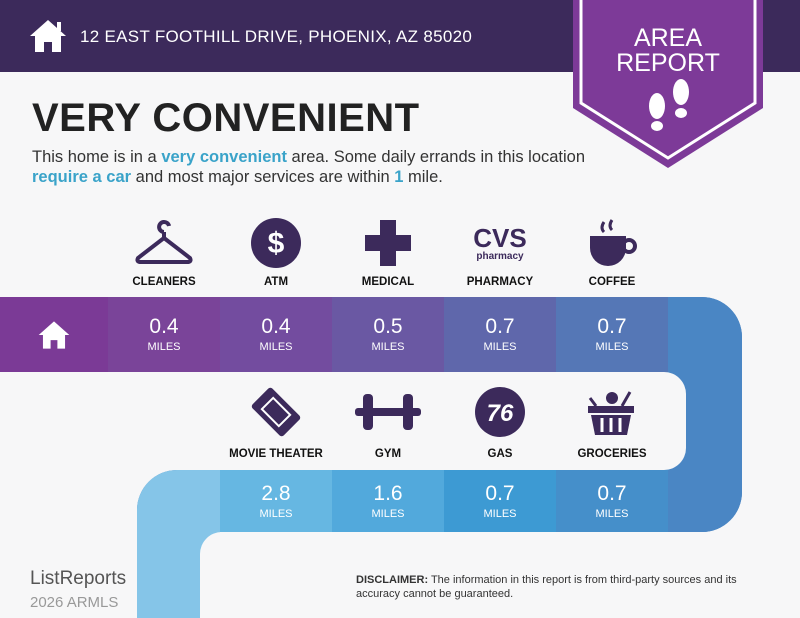 This screenshot has width=800, height=618. I want to click on home-cell, so click(54, 334).